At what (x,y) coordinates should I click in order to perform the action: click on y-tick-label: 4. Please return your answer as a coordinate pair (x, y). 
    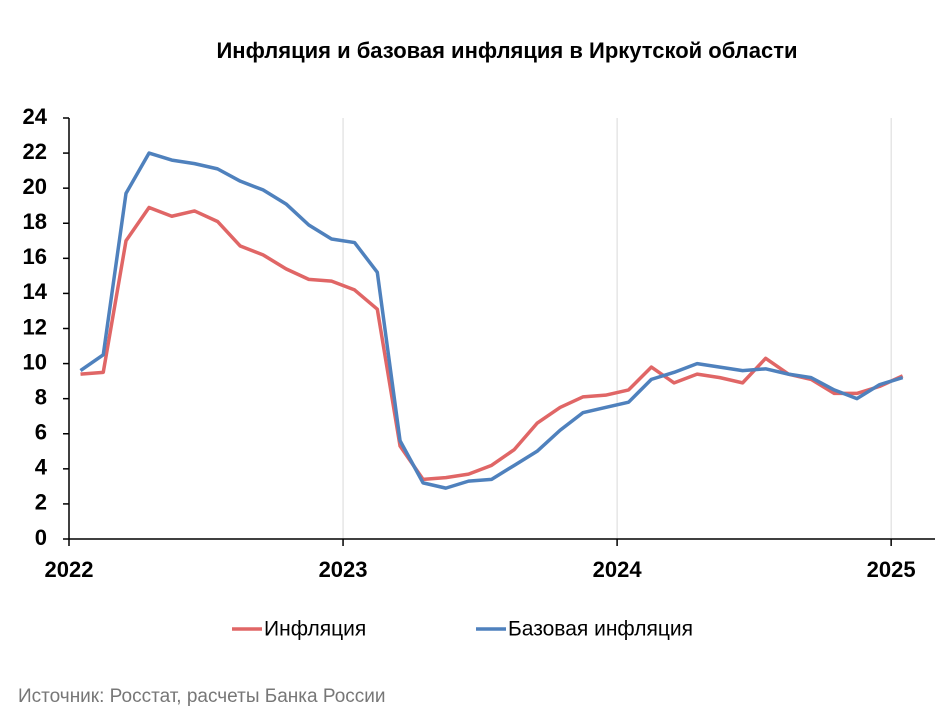
    Looking at the image, I should click on (41, 467).